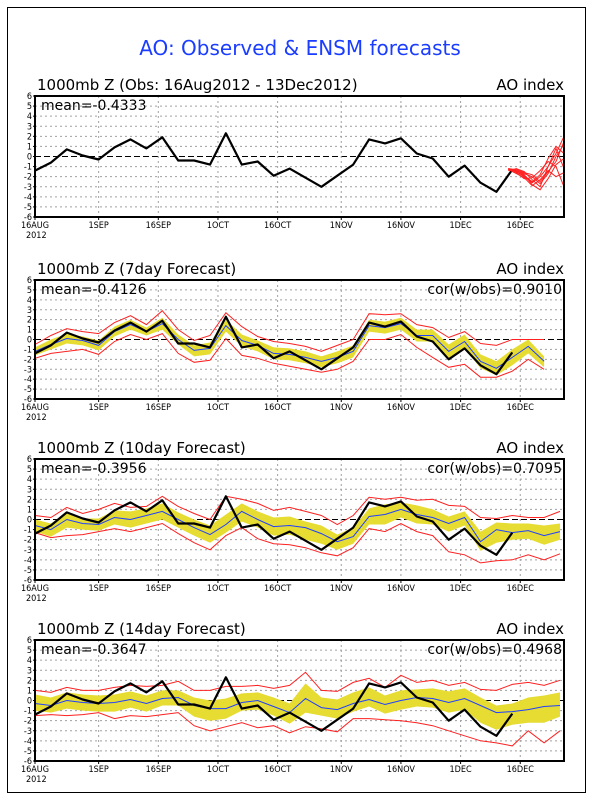 This screenshot has height=800, width=600. What do you see at coordinates (300, 48) in the screenshot?
I see `main-title: AO: Observed & ENSM forecasts` at bounding box center [300, 48].